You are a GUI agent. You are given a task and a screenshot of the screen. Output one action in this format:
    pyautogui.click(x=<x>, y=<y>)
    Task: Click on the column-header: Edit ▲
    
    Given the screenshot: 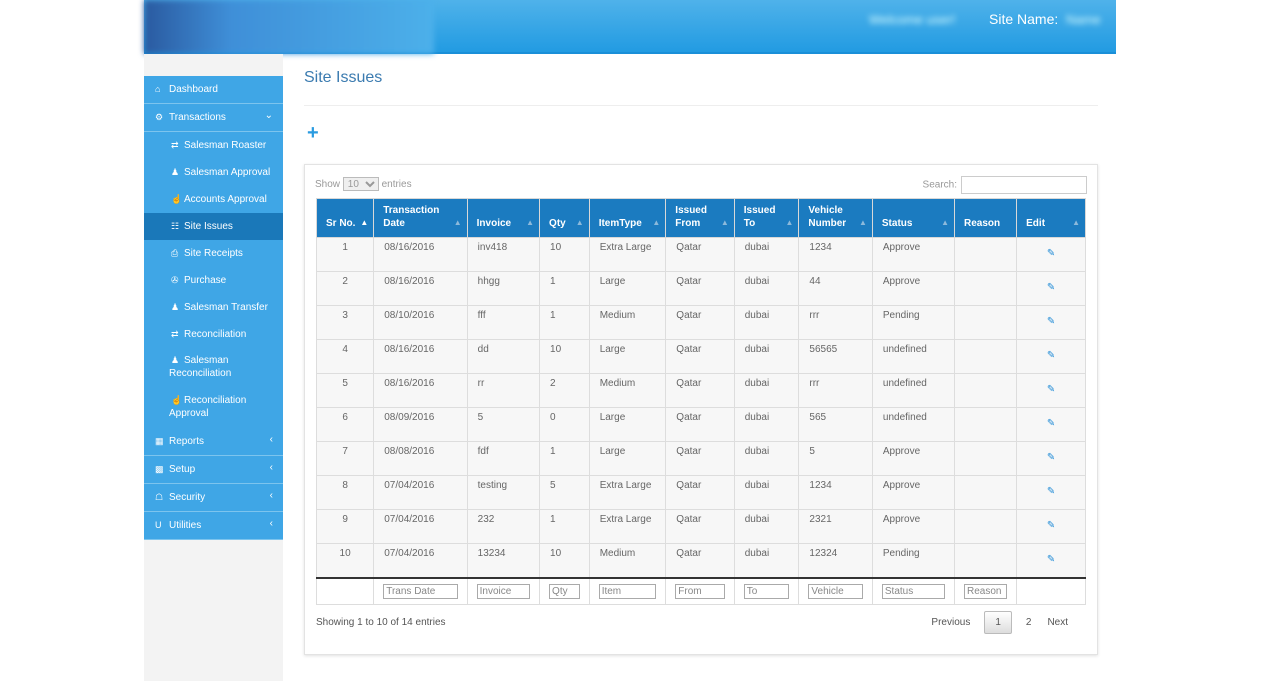 What is the action you would take?
    pyautogui.click(x=1051, y=218)
    